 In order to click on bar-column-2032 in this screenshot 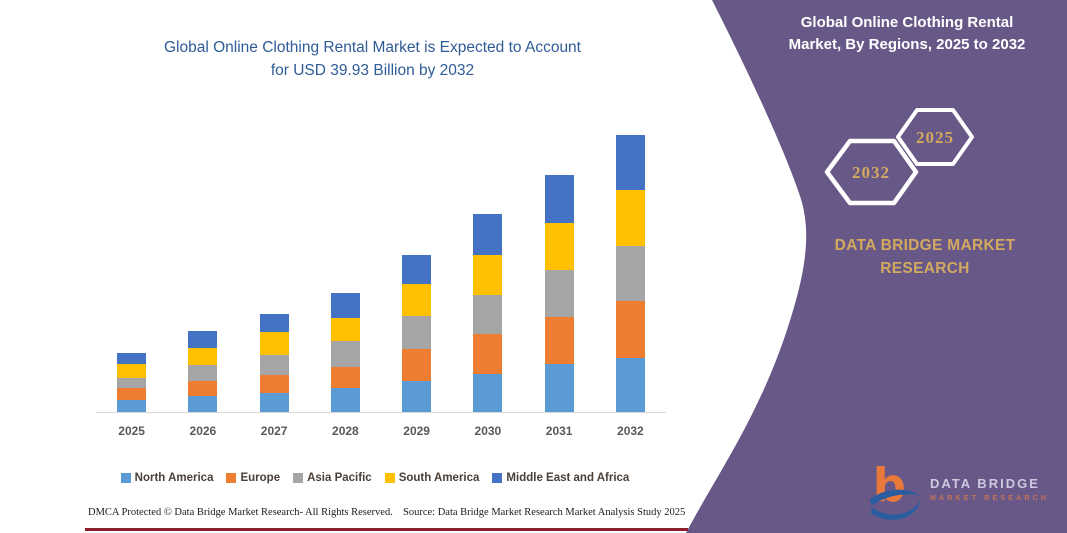, I will do `click(630, 271)`.